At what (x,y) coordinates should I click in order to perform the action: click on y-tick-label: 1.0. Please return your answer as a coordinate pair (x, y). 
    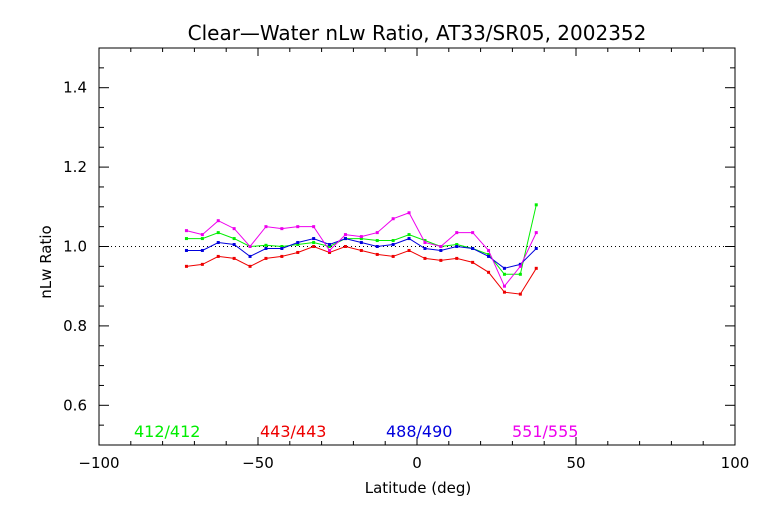
    Looking at the image, I should click on (75, 247).